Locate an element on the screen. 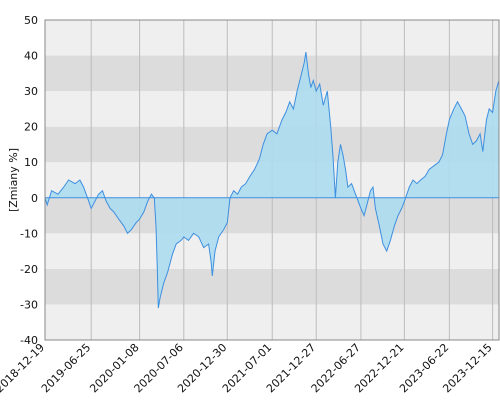 This screenshot has height=400, width=500. y-tick-label: 40 is located at coordinates (31, 56).